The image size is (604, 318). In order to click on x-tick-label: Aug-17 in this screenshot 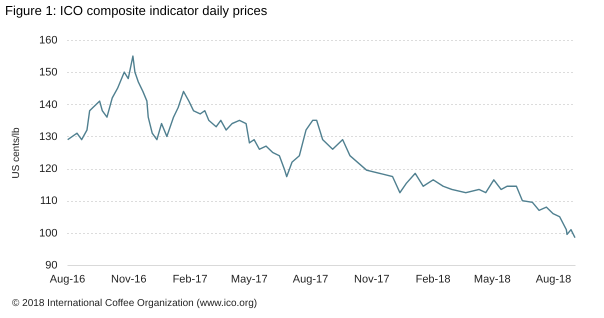, I will do `click(310, 280)`.